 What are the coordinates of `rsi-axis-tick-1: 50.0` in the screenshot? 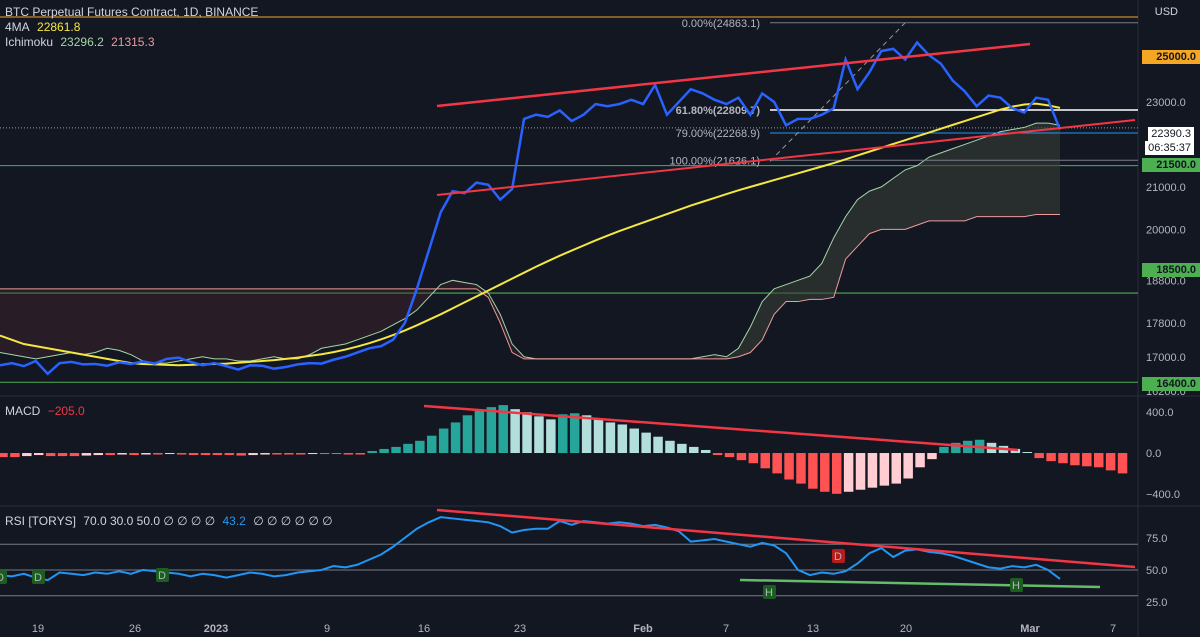 It's located at (1156, 571).